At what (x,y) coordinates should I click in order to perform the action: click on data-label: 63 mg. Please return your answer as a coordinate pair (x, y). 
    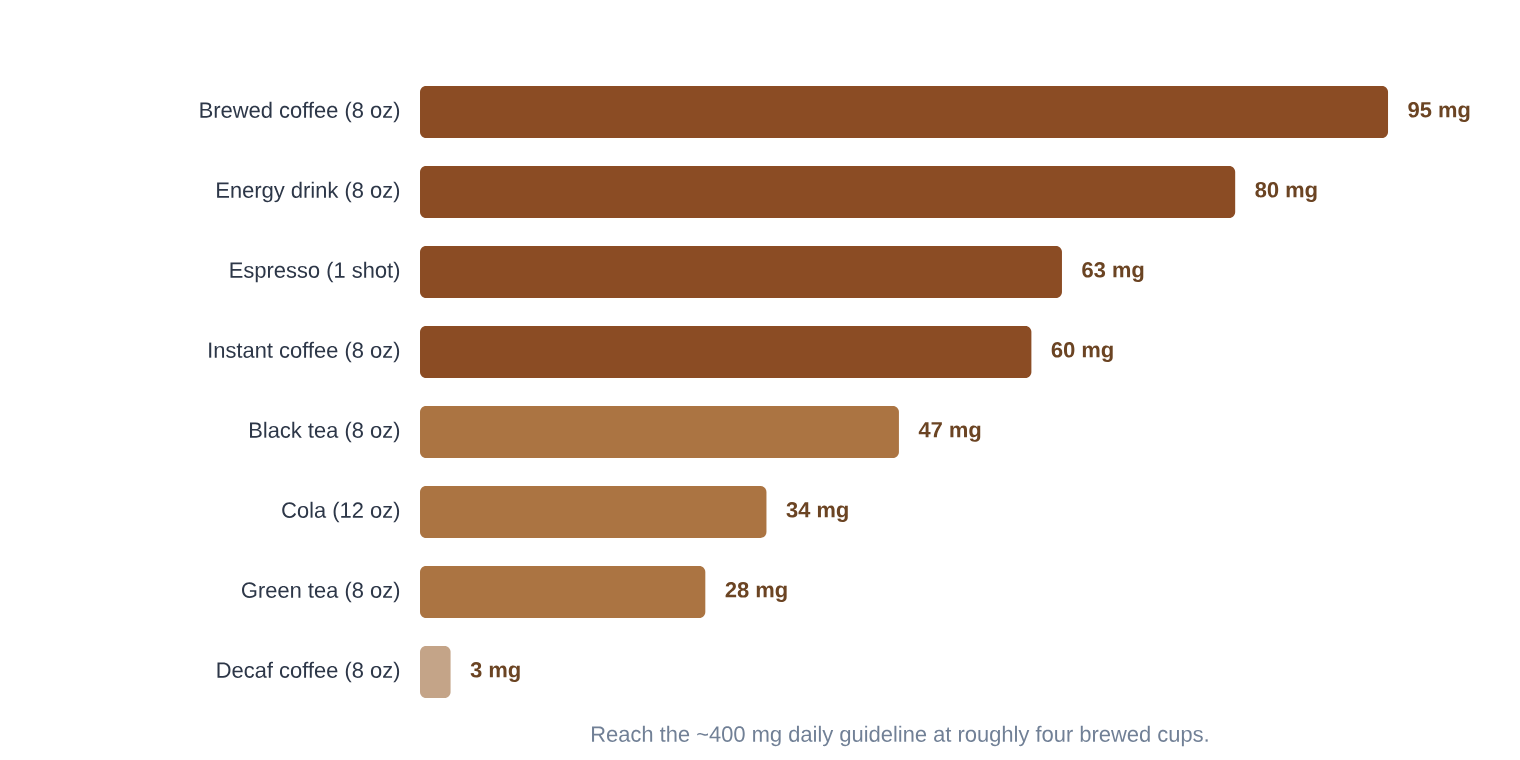
    Looking at the image, I should click on (1113, 272).